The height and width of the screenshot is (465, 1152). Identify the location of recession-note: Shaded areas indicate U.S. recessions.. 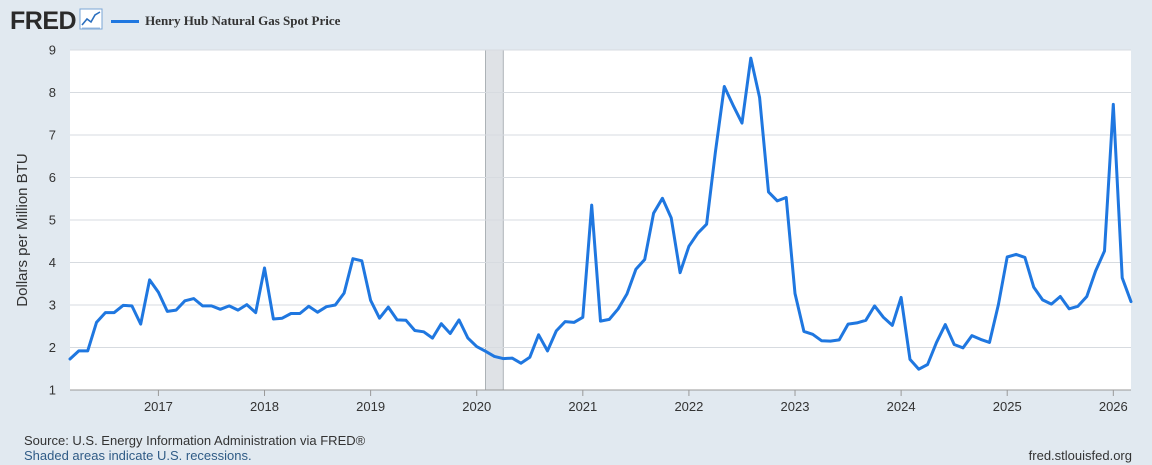
(138, 455).